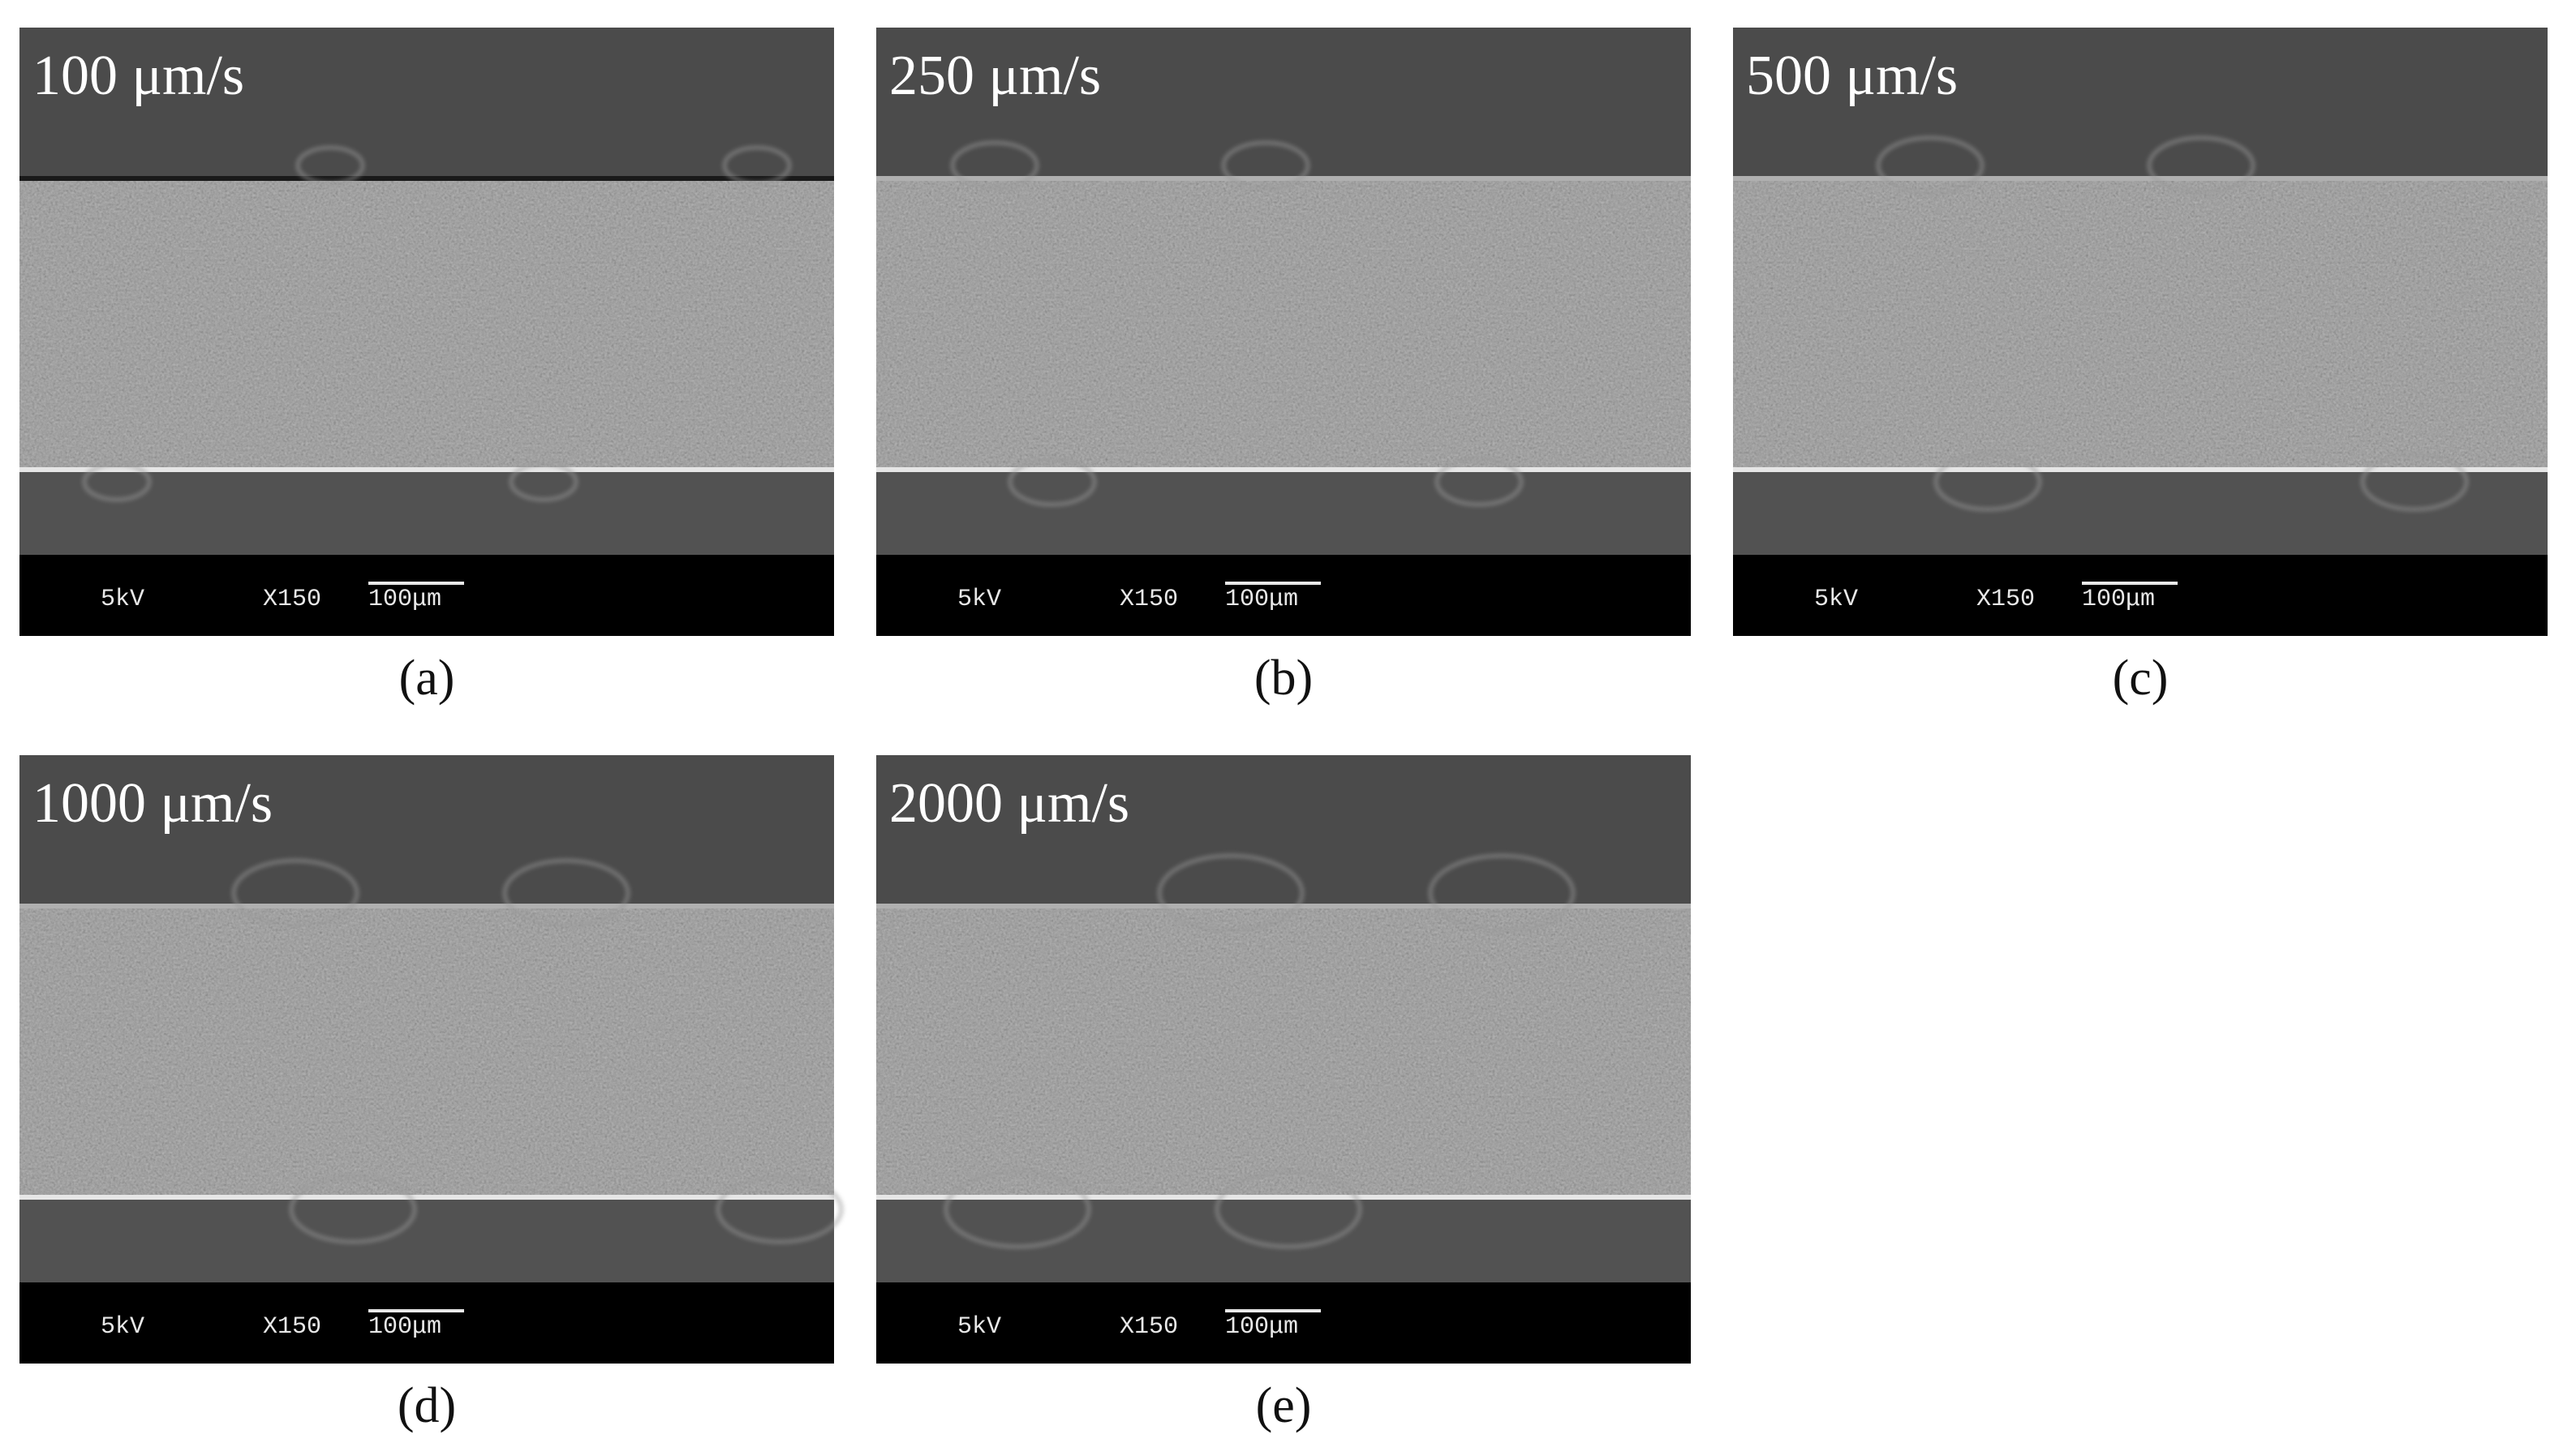  Describe the element at coordinates (152, 803) in the screenshot. I see `speed-label: 1000 μm/s` at that location.